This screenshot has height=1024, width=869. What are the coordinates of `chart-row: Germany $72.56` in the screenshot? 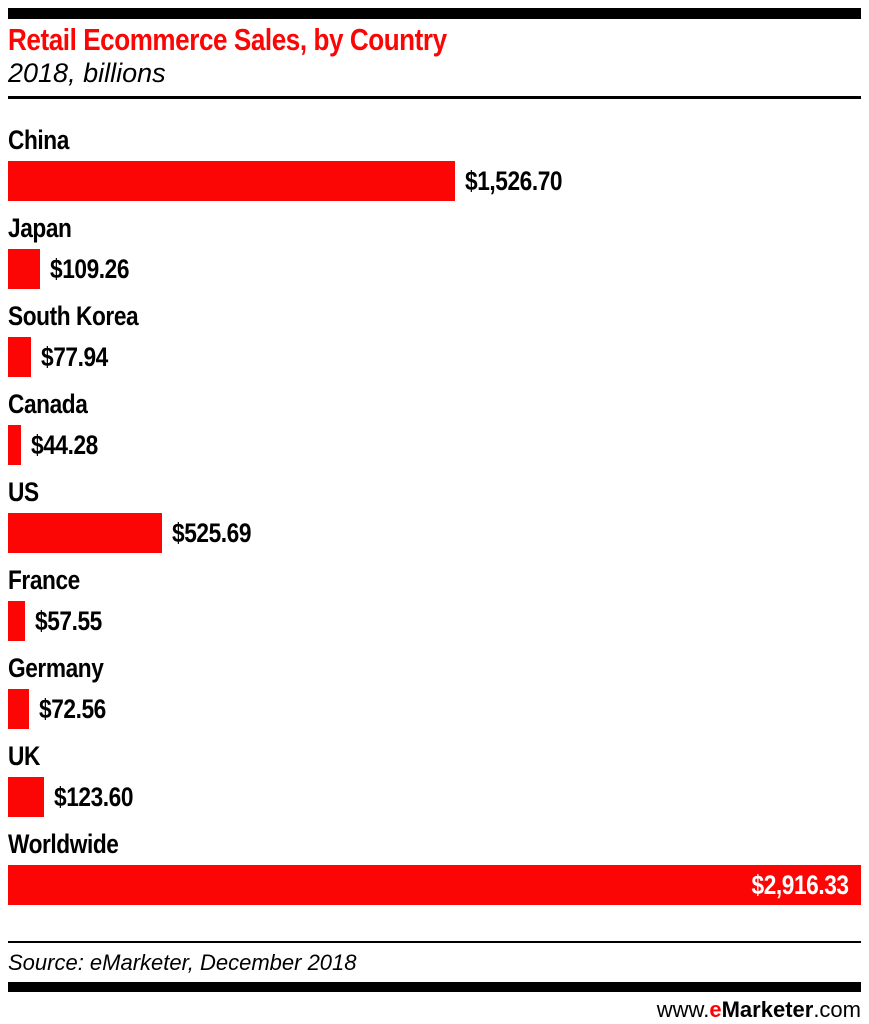 It's located at (434, 691).